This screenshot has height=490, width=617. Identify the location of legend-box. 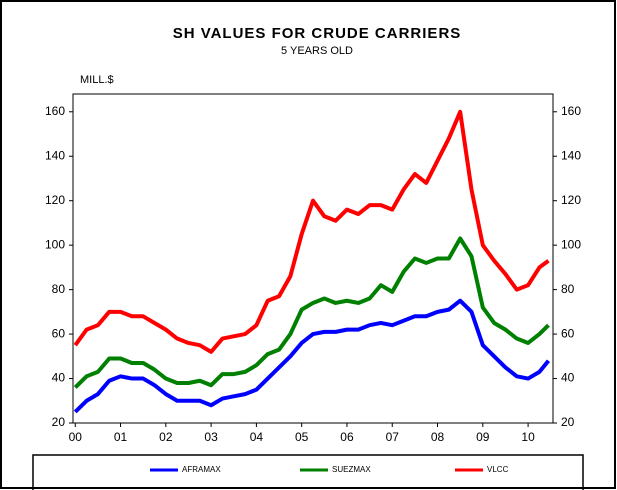
(308, 472).